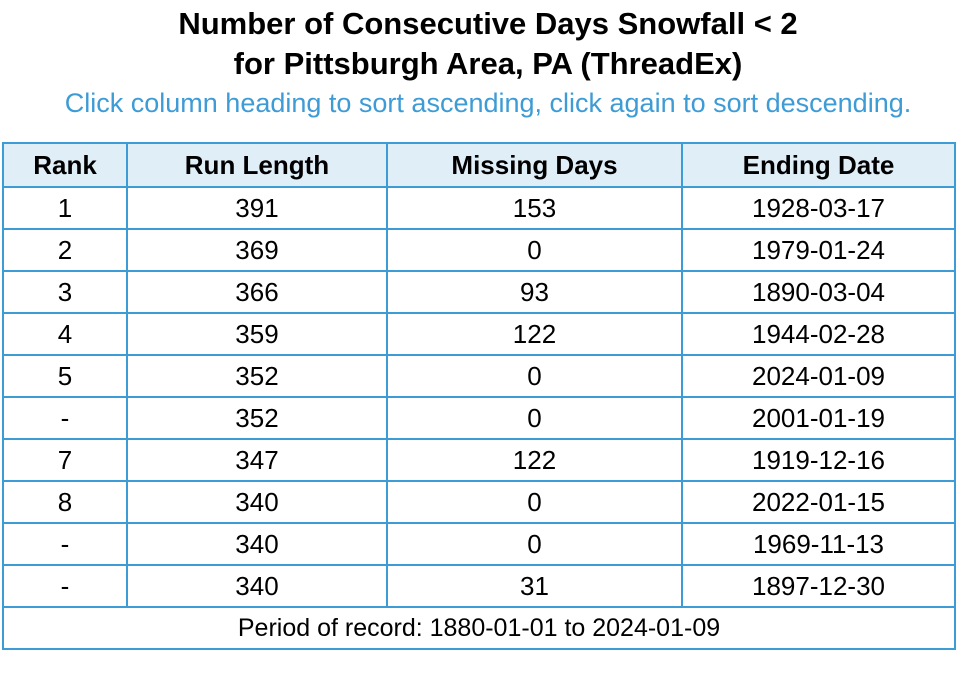  I want to click on cell-rank: 7, so click(65, 460).